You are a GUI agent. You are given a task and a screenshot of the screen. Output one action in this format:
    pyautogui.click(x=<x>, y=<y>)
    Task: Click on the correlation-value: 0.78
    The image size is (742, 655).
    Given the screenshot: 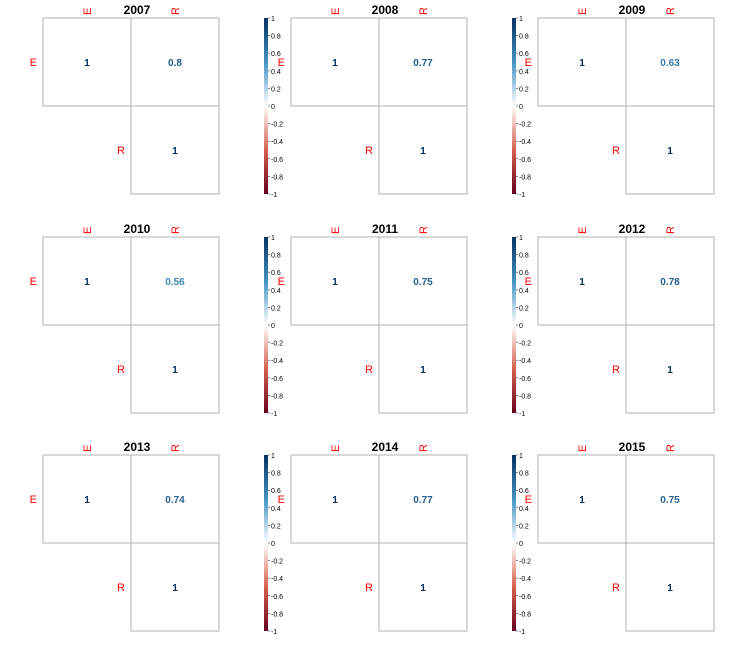 What is the action you would take?
    pyautogui.click(x=670, y=282)
    